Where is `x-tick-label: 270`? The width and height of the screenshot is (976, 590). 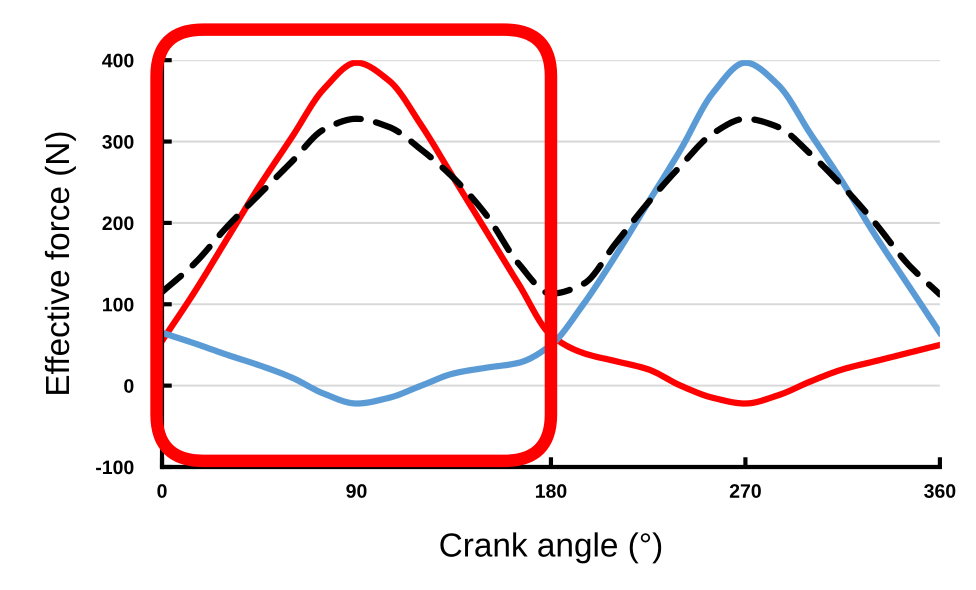 x-tick-label: 270 is located at coordinates (745, 491).